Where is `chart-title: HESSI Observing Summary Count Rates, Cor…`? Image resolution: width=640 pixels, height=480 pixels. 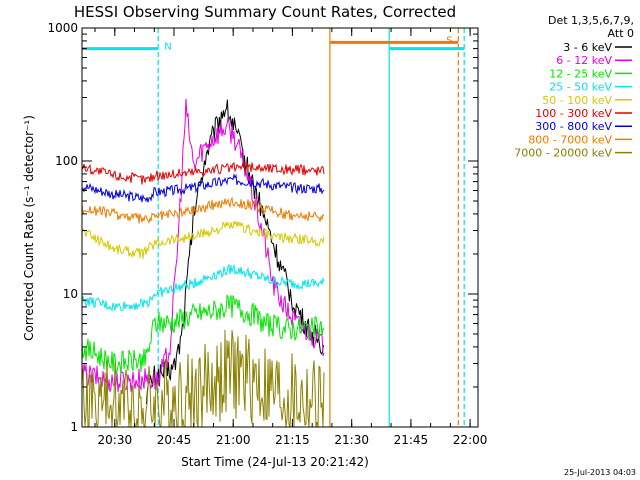
chart-title: HESSI Observing Summary Count Rates, Cor… is located at coordinates (265, 12).